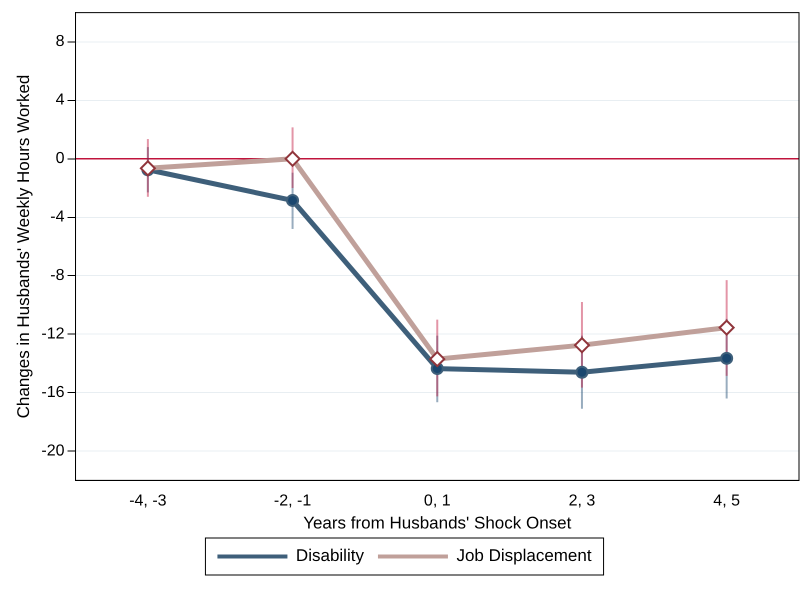 The width and height of the screenshot is (809, 595). What do you see at coordinates (148, 501) in the screenshot?
I see `x-tick-label: -4, -3` at bounding box center [148, 501].